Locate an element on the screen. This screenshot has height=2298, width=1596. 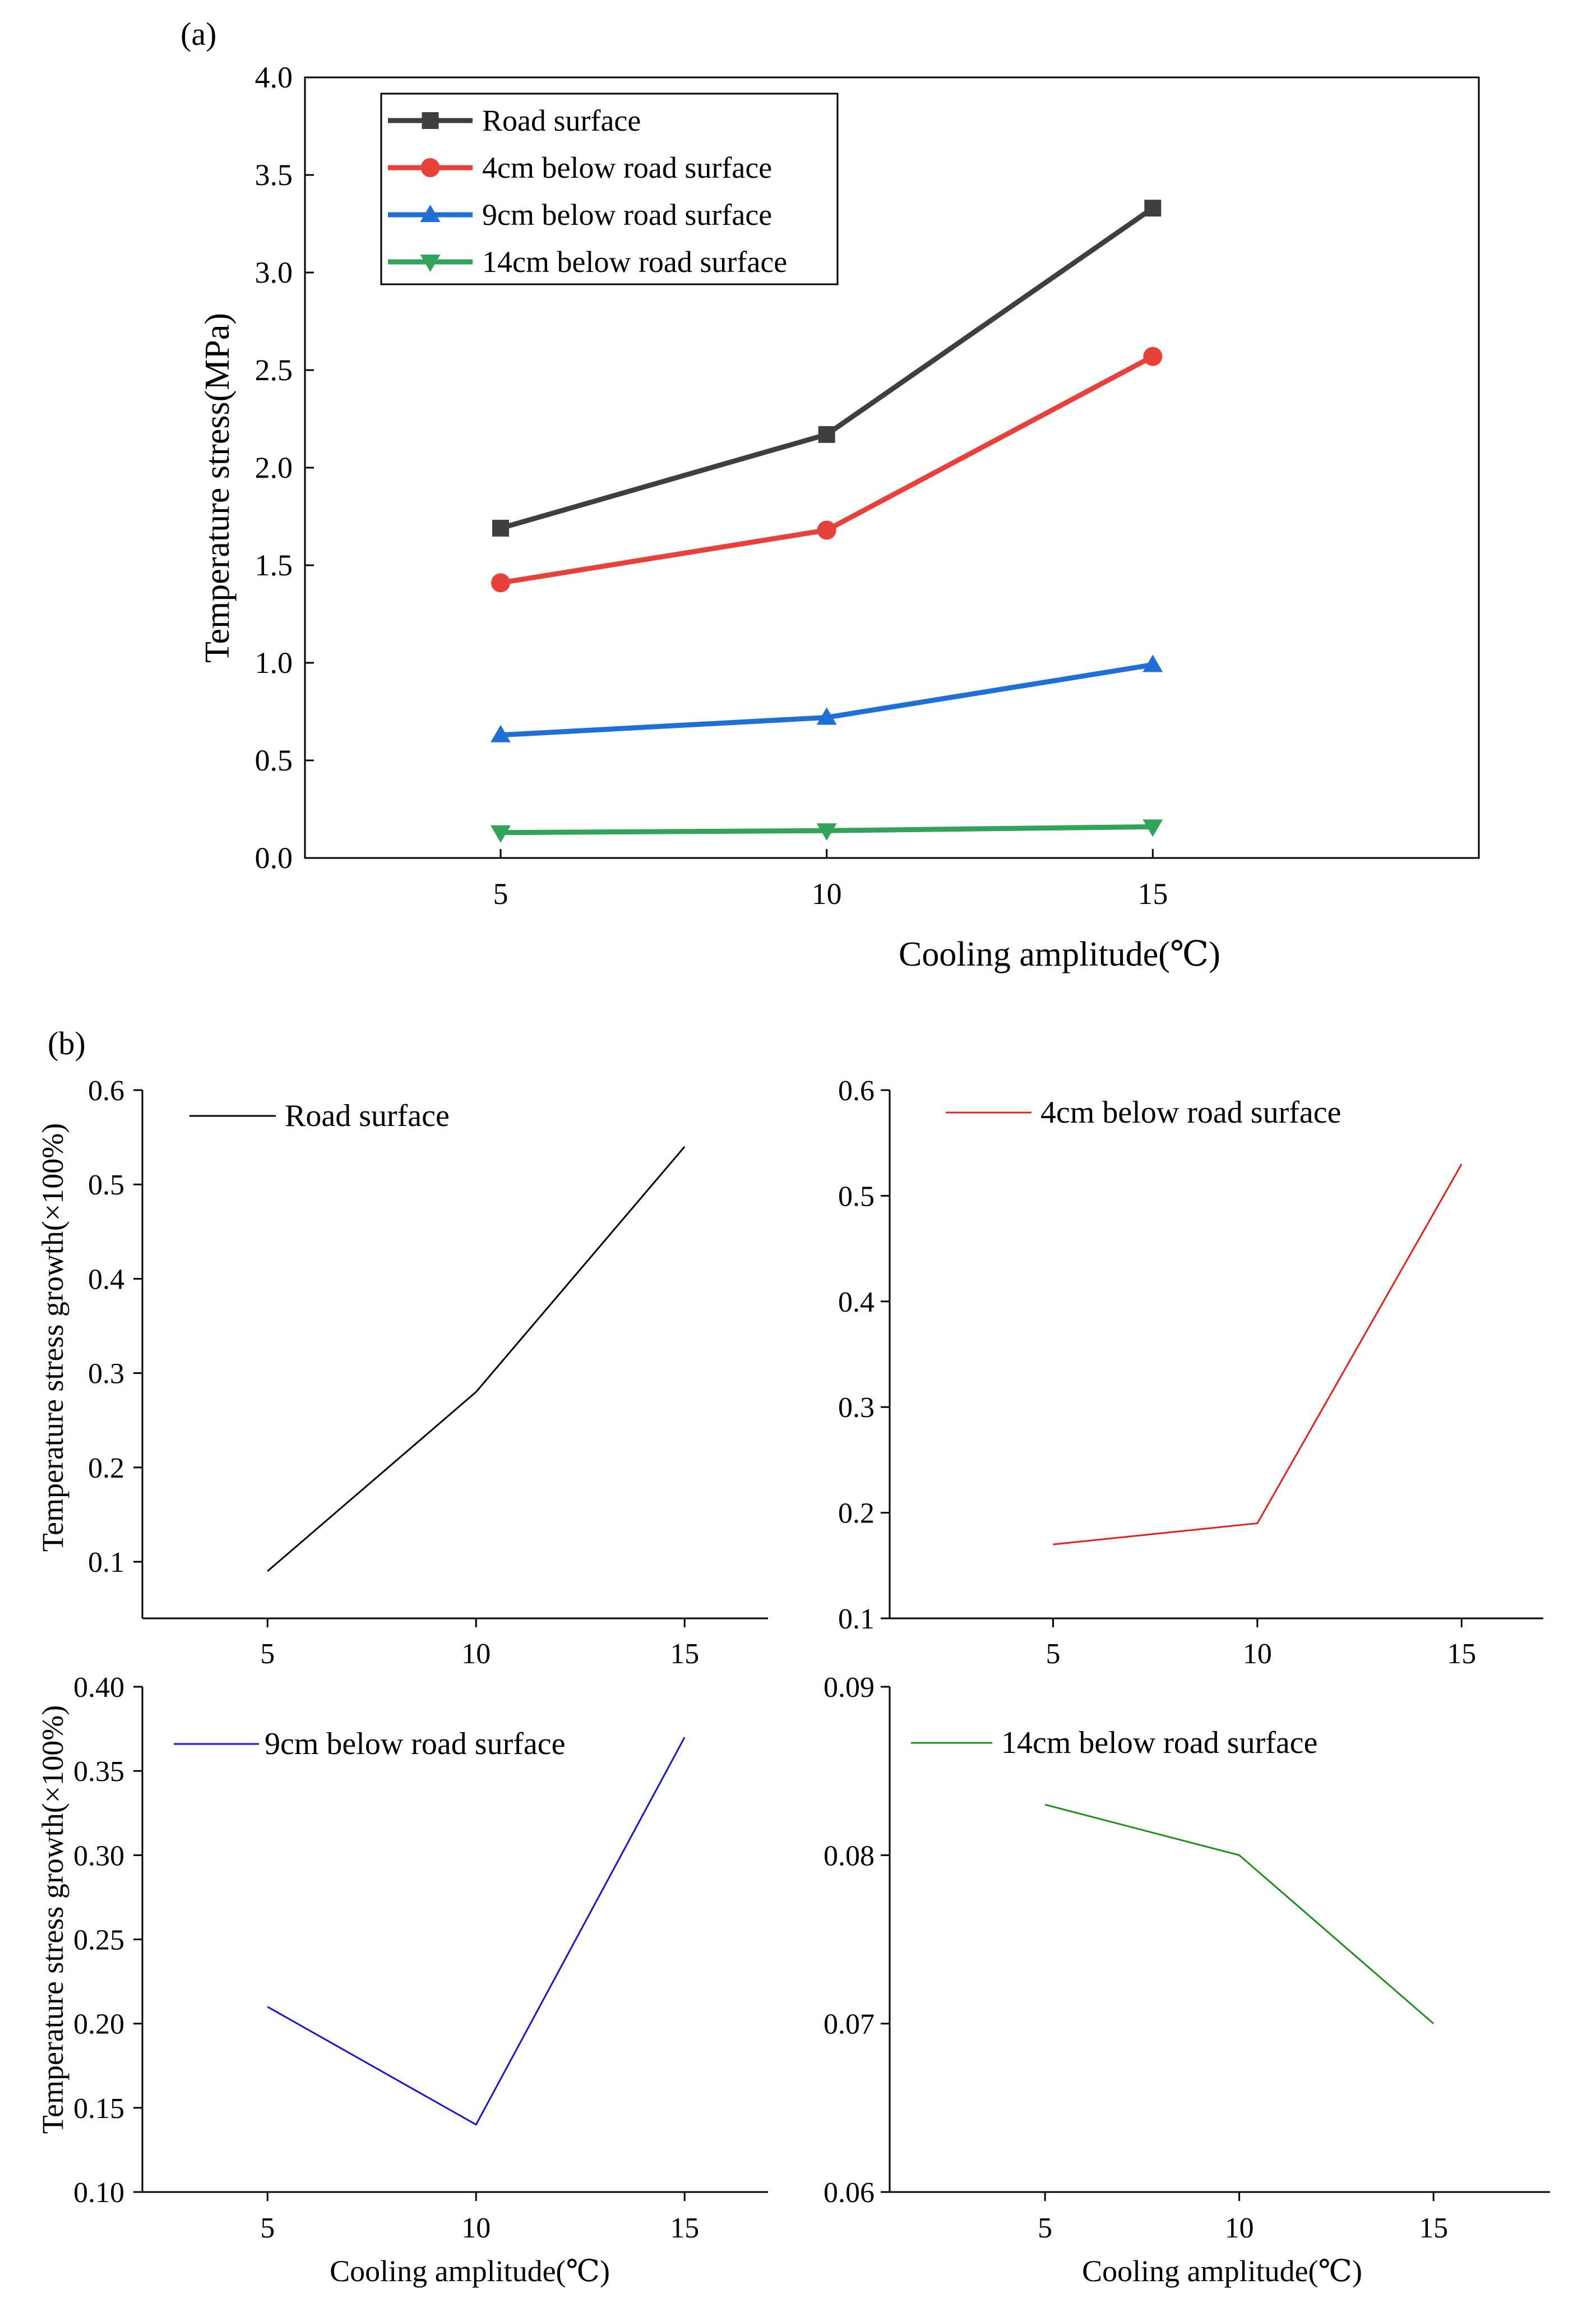
x-axis-title-b-left: Cooling amplitude(℃) is located at coordinates (470, 2271).